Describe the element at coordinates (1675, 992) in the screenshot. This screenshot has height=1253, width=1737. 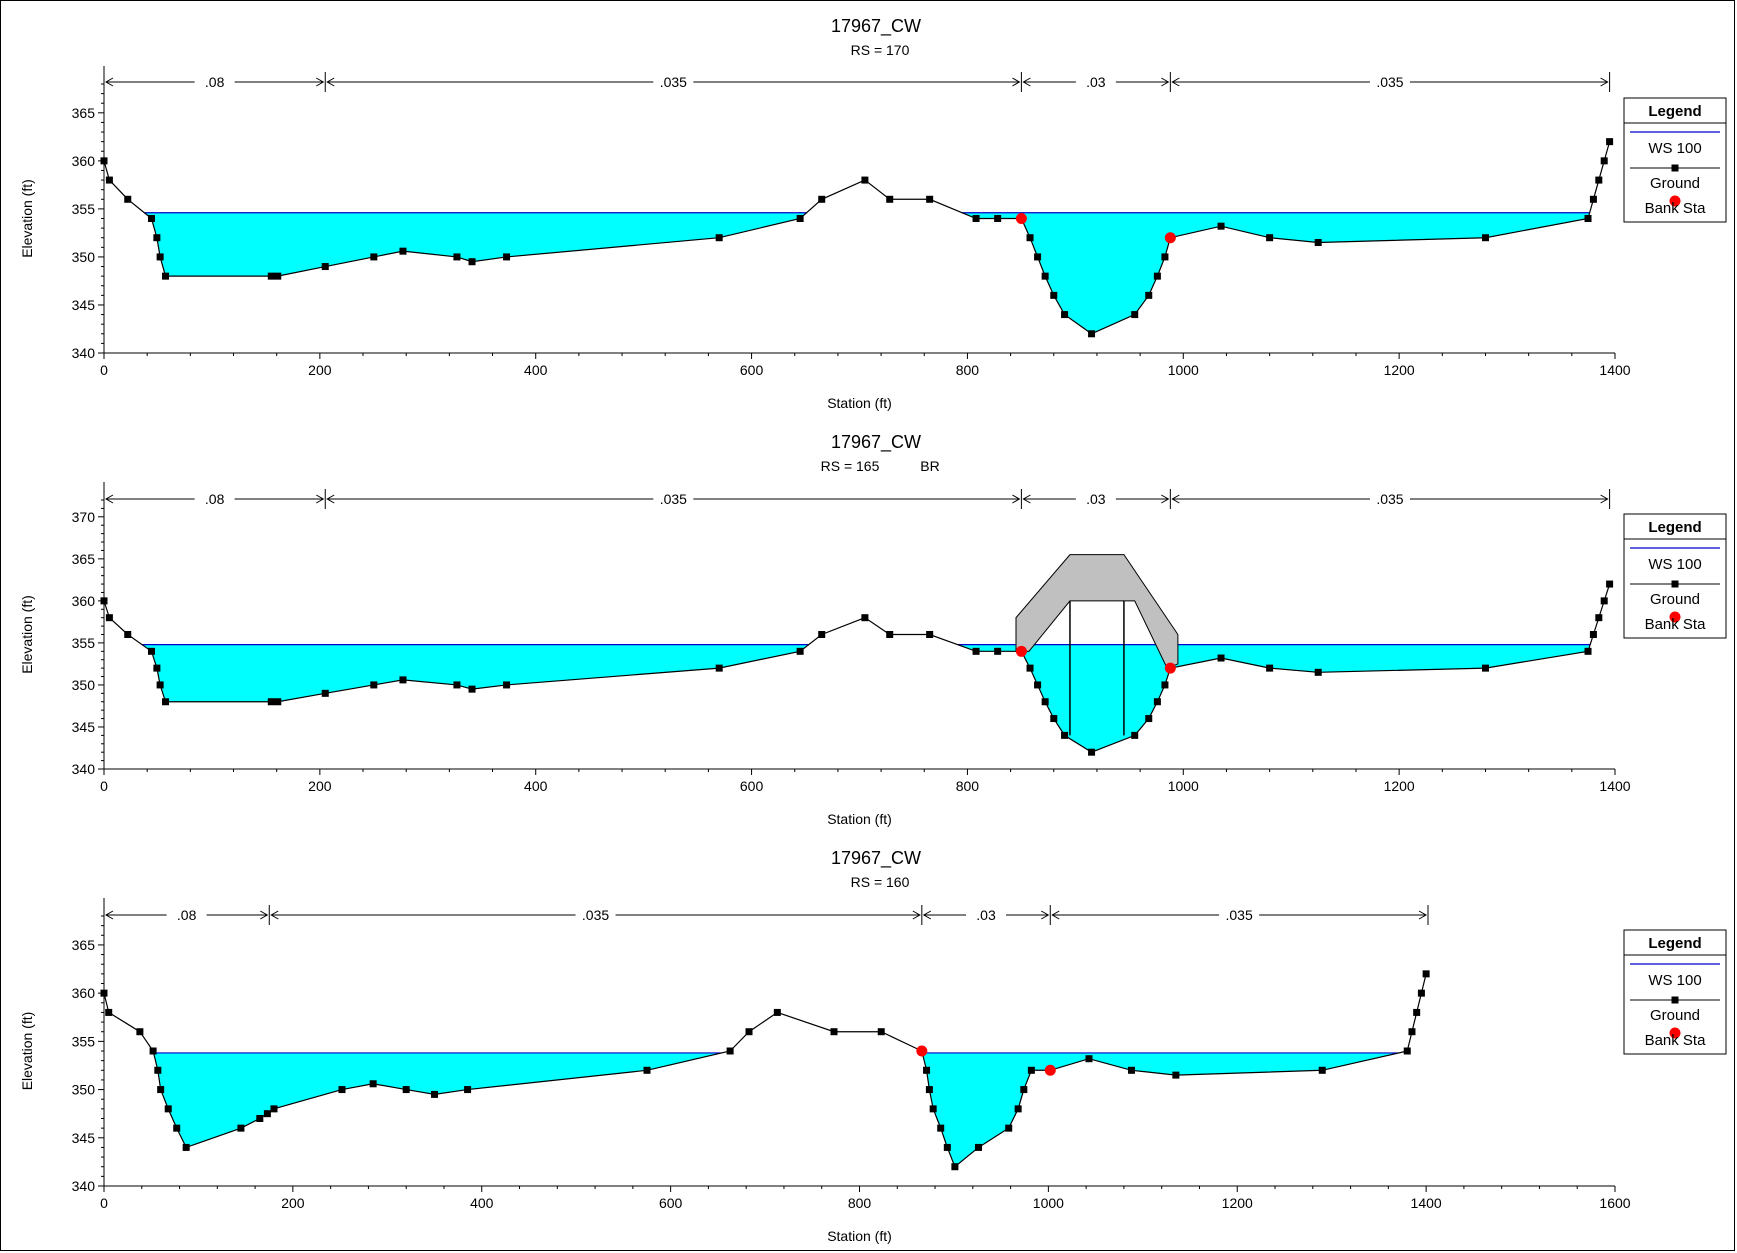
I see `legend: Legend WS 100 Ground Bank Sta` at that location.